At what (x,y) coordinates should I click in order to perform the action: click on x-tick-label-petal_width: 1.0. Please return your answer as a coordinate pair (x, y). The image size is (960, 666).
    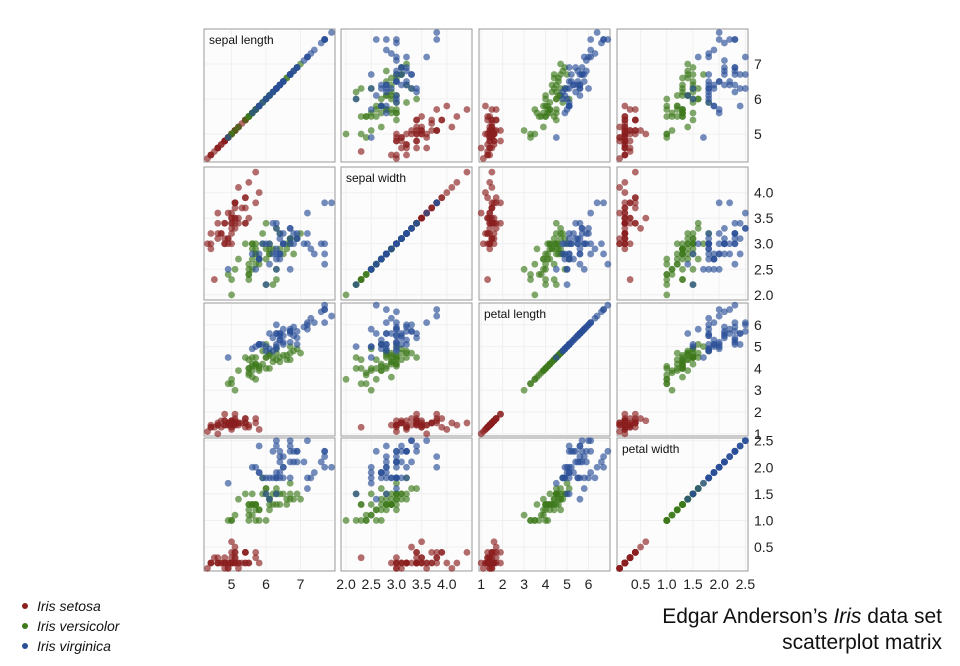
    Looking at the image, I should click on (667, 584).